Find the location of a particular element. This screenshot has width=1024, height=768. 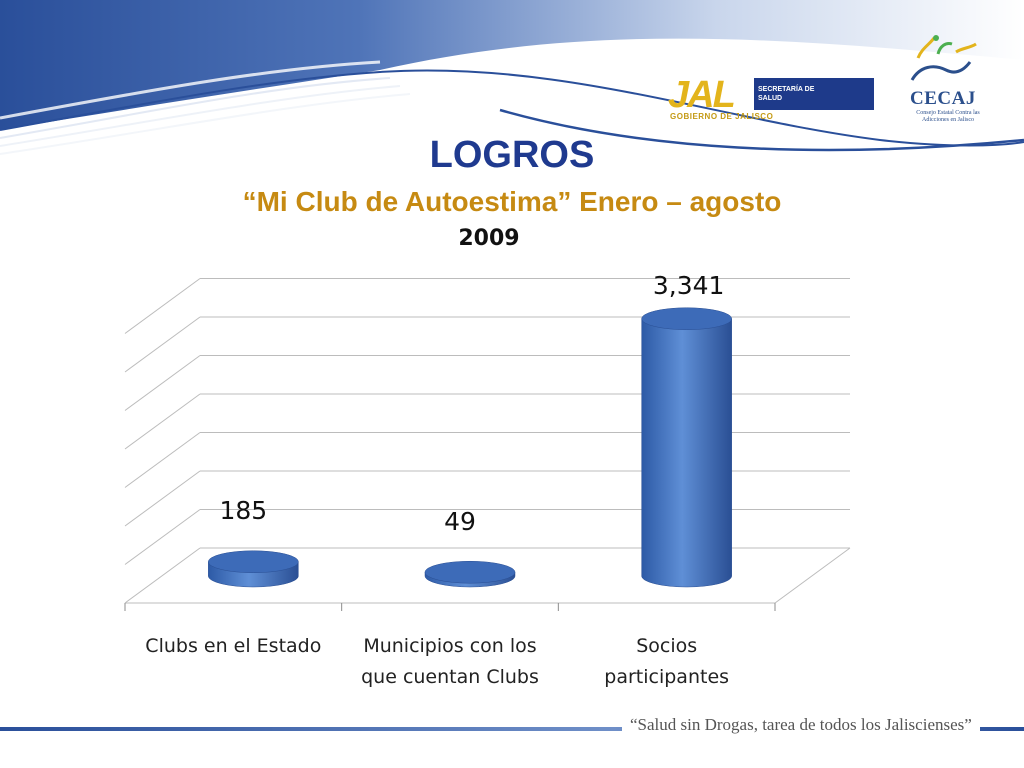

data-label-0: 185 is located at coordinates (243, 510).